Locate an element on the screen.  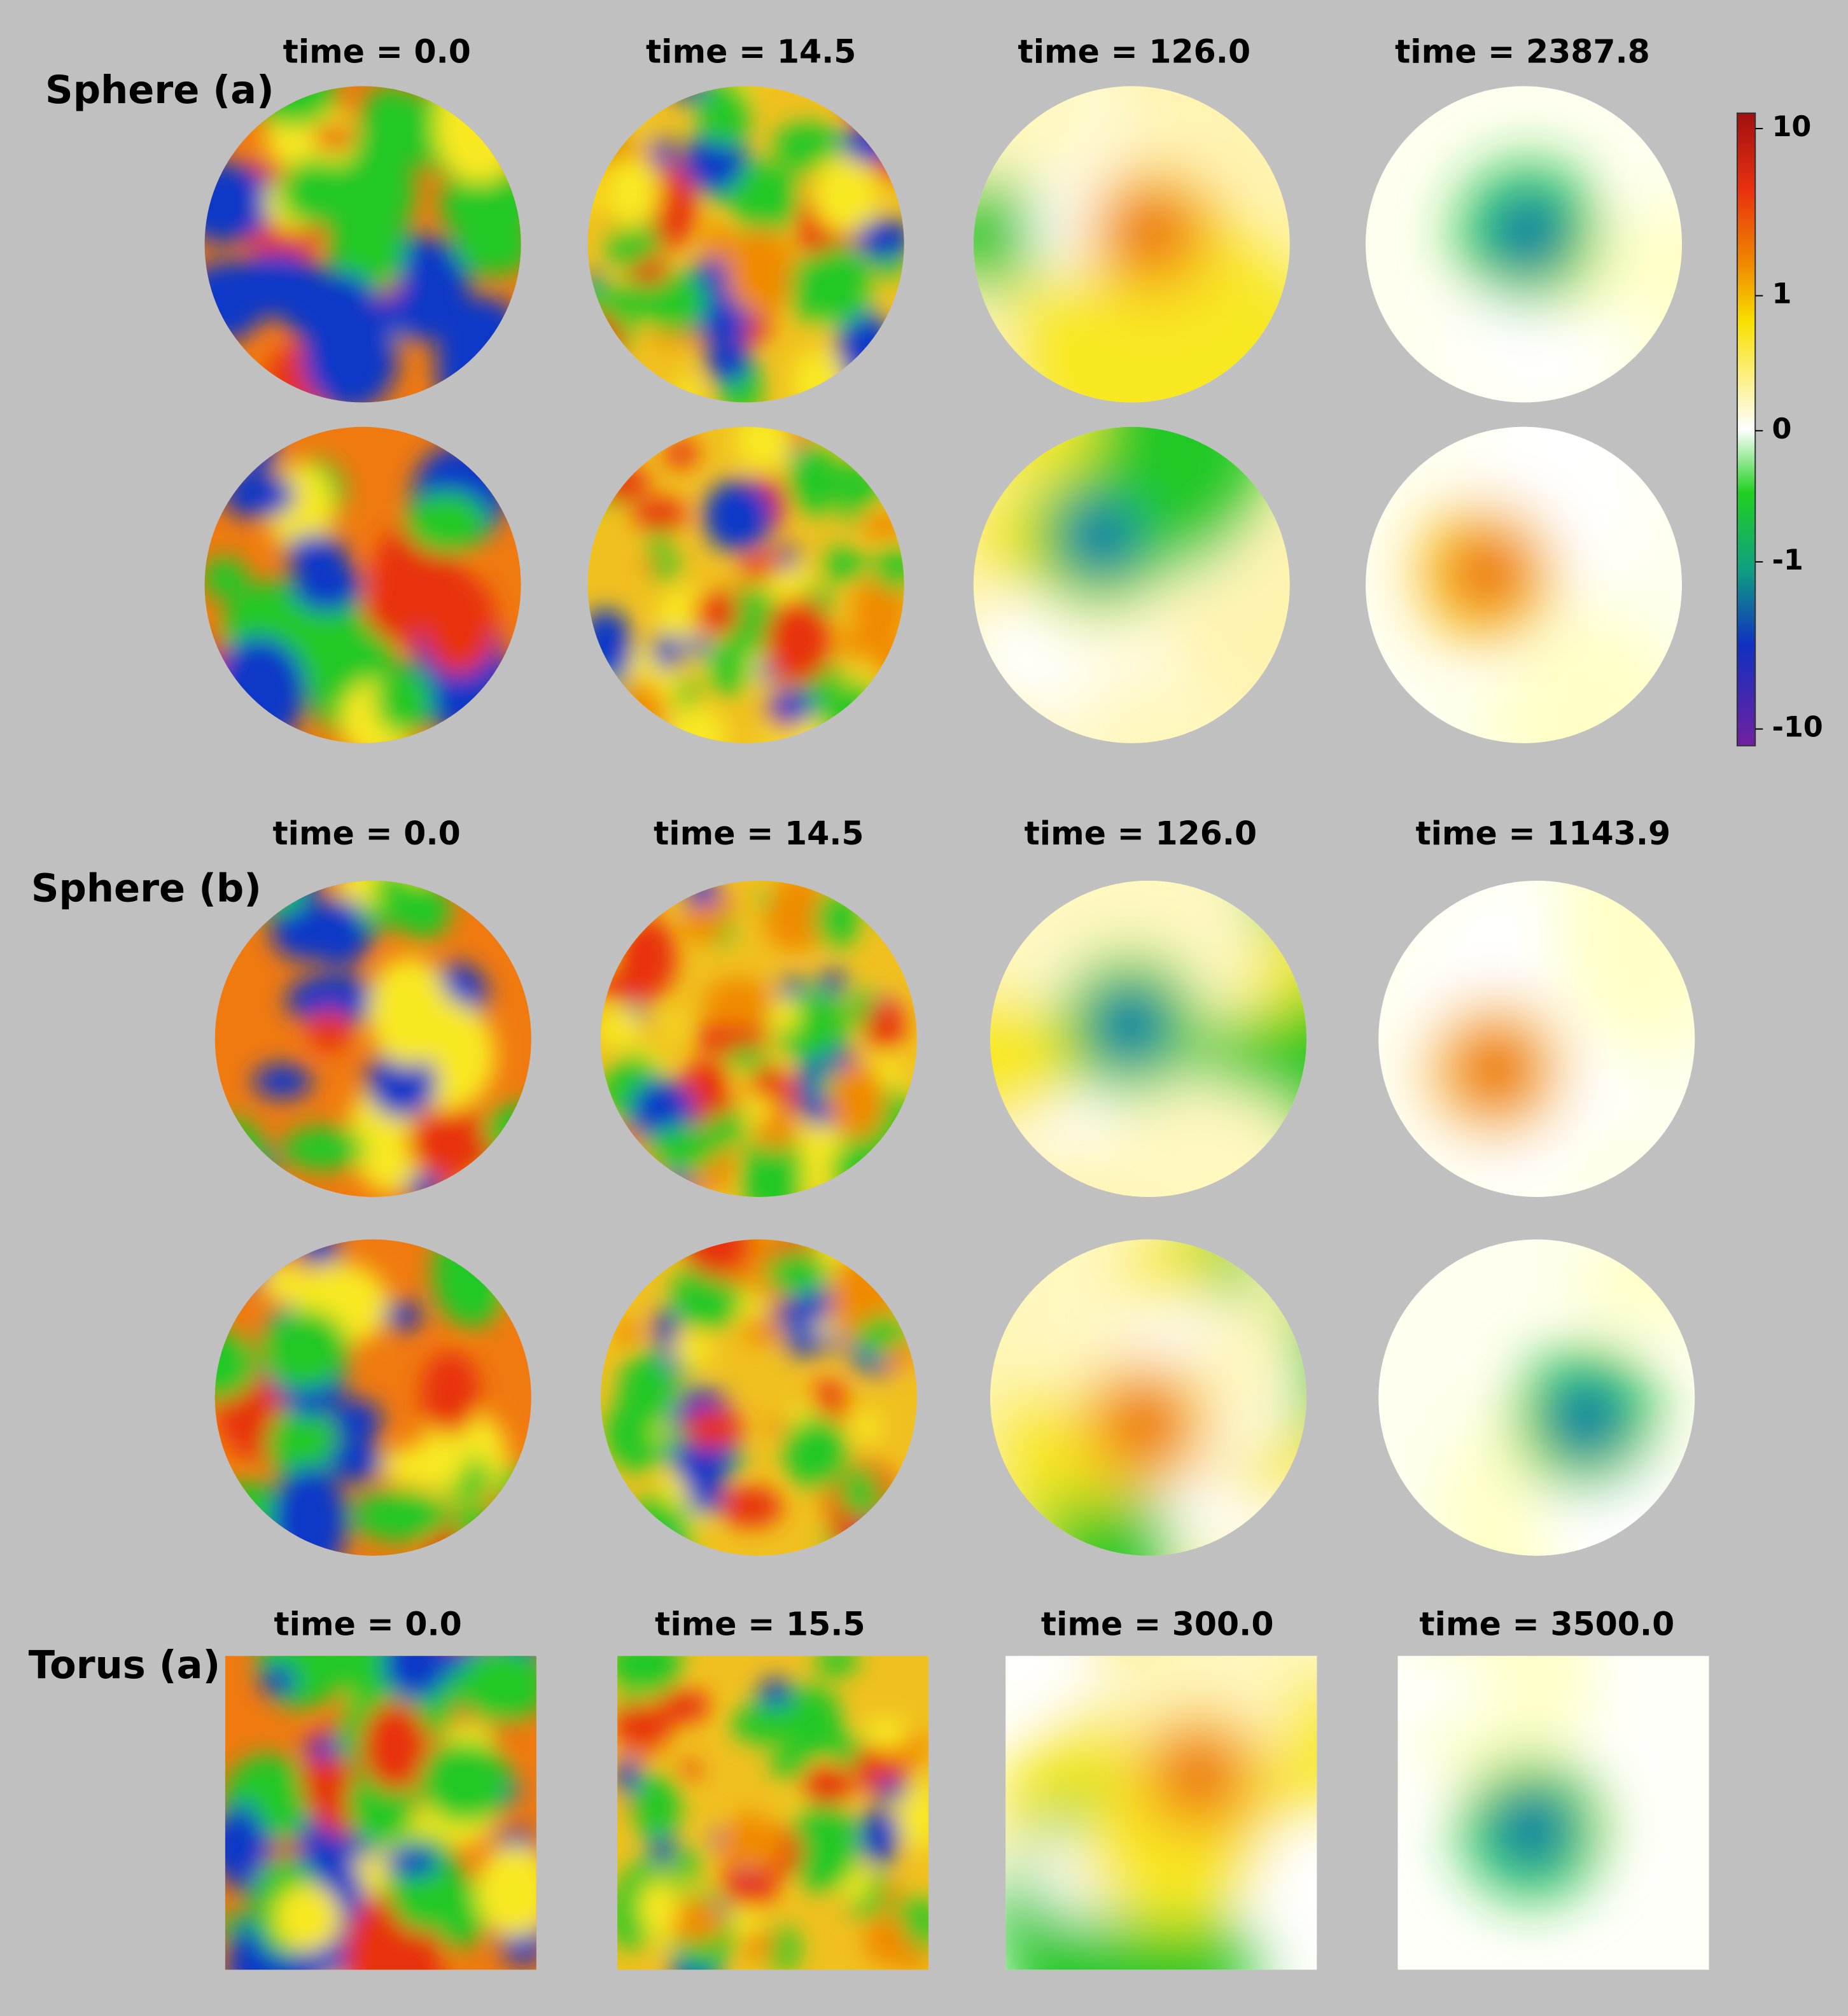
time-label: time = 14.5 is located at coordinates (751, 51).